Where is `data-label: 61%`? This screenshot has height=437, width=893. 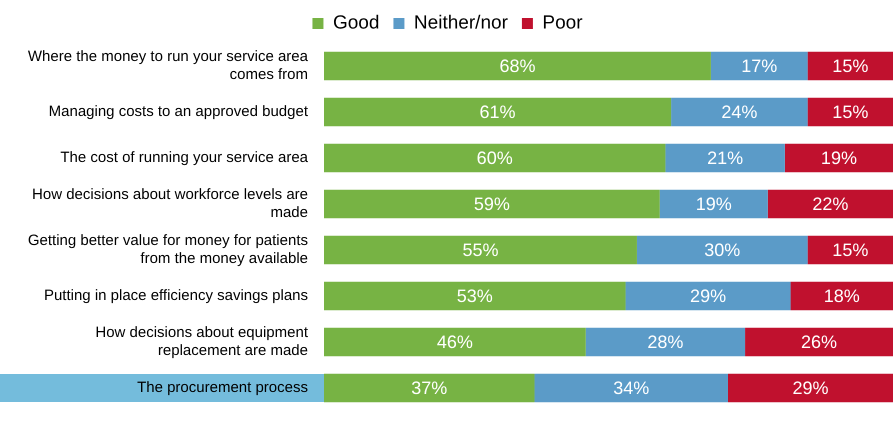
data-label: 61% is located at coordinates (498, 112).